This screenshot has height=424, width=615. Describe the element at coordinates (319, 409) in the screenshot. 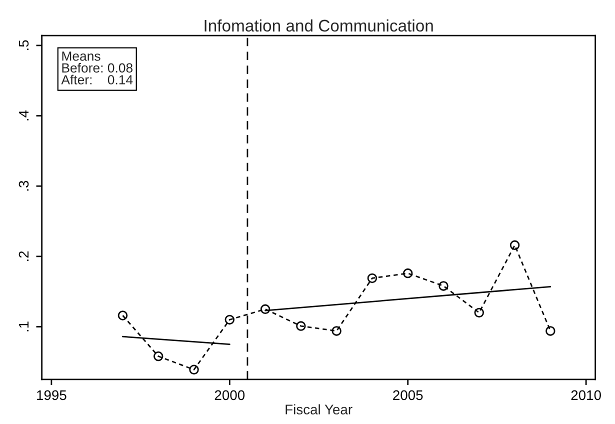

I see `x-axis-title: Fiscal Year` at that location.